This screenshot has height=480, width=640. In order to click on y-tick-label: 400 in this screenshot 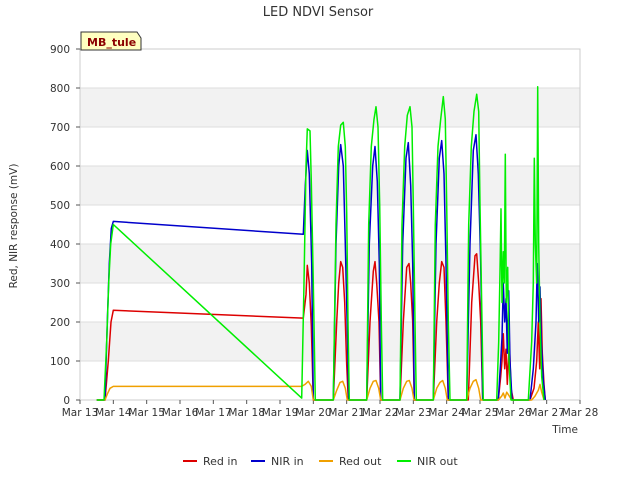, I will do `click(60, 245)`.